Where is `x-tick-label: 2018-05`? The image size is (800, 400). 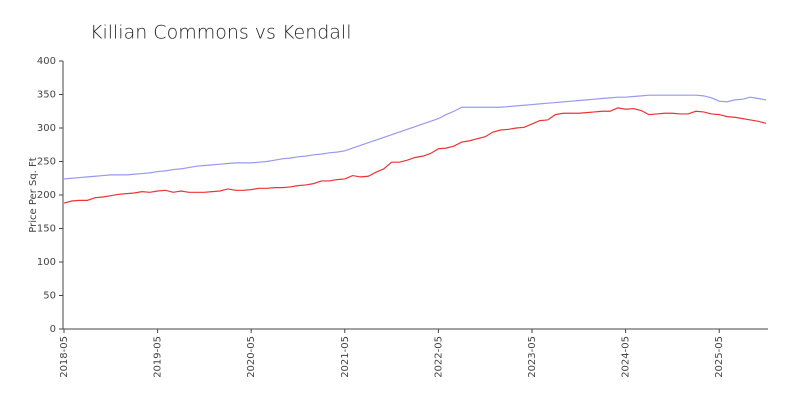
x-tick-label: 2018-05 is located at coordinates (64, 357).